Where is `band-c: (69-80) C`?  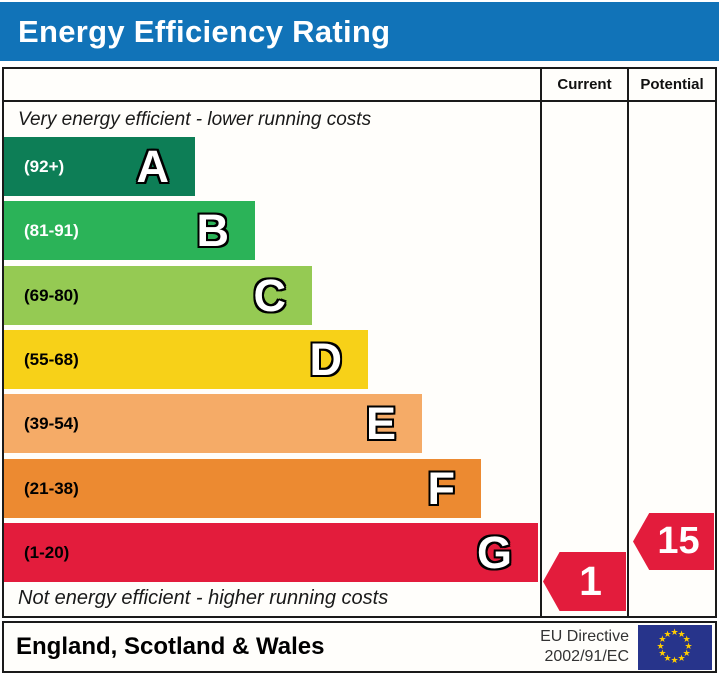 band-c: (69-80) C is located at coordinates (158, 295).